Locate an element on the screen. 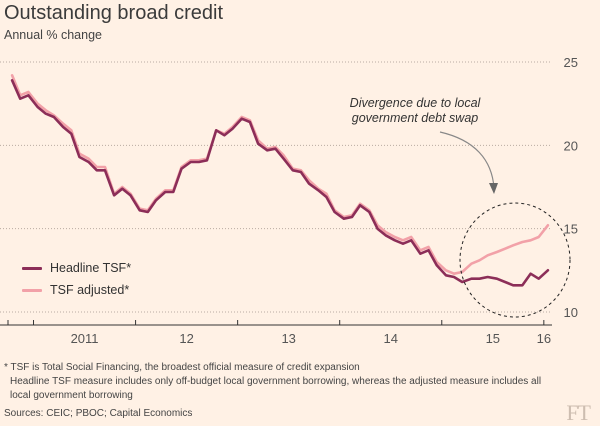 The width and height of the screenshot is (600, 426). legend: Headline TSF* TSF adjusted* is located at coordinates (76, 279).